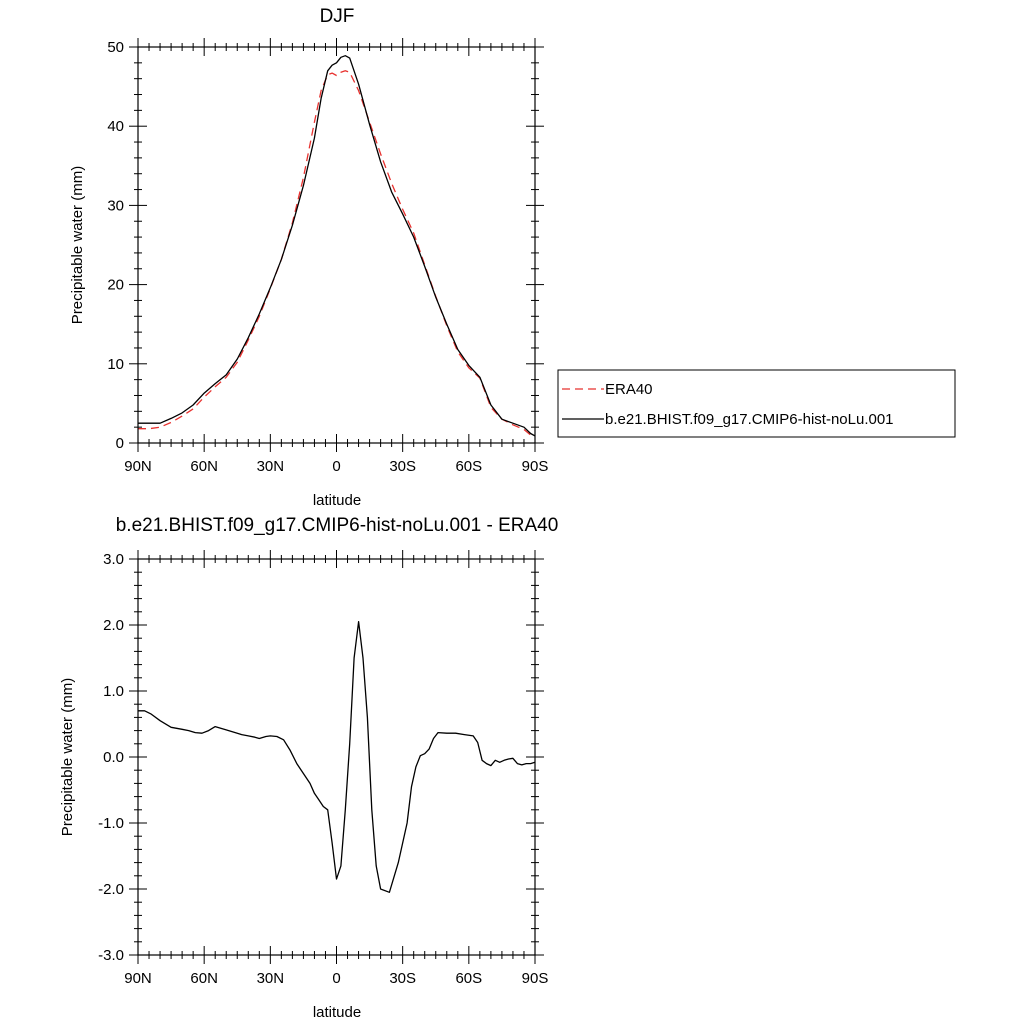 Image resolution: width=1024 pixels, height=1029 pixels. Describe the element at coordinates (115, 245) in the screenshot. I see `top-y-tick-labels: 0 10 20 30 40 50` at that location.